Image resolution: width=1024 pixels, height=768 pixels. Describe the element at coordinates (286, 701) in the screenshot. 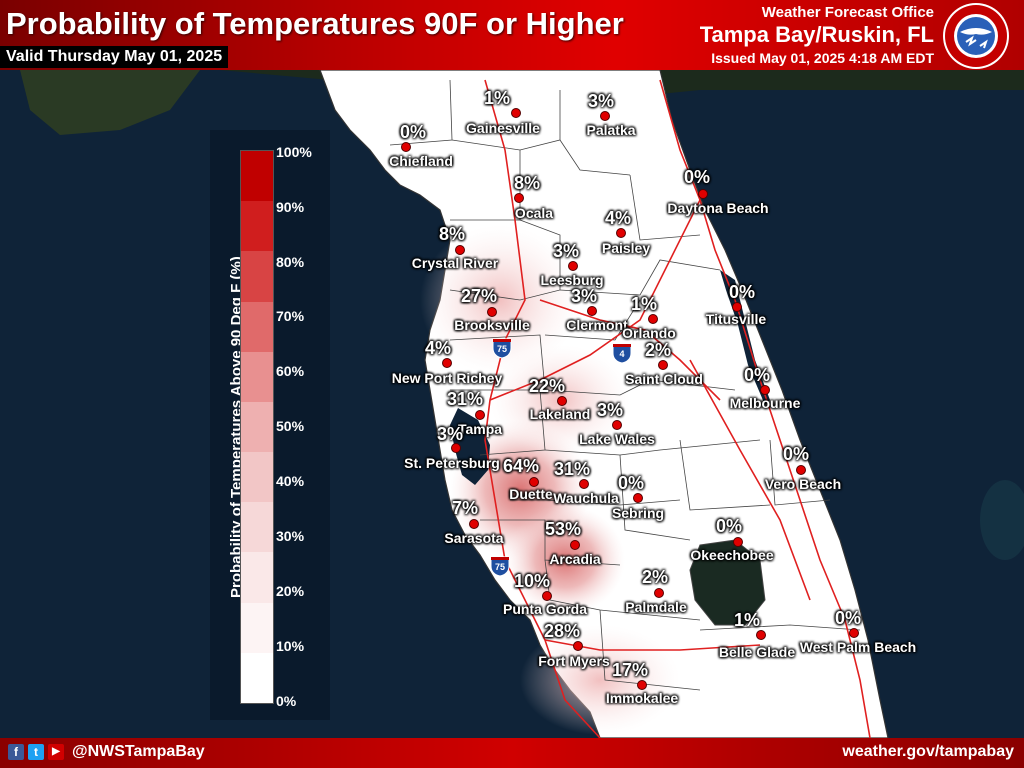

I see `legend-label: 0%` at that location.